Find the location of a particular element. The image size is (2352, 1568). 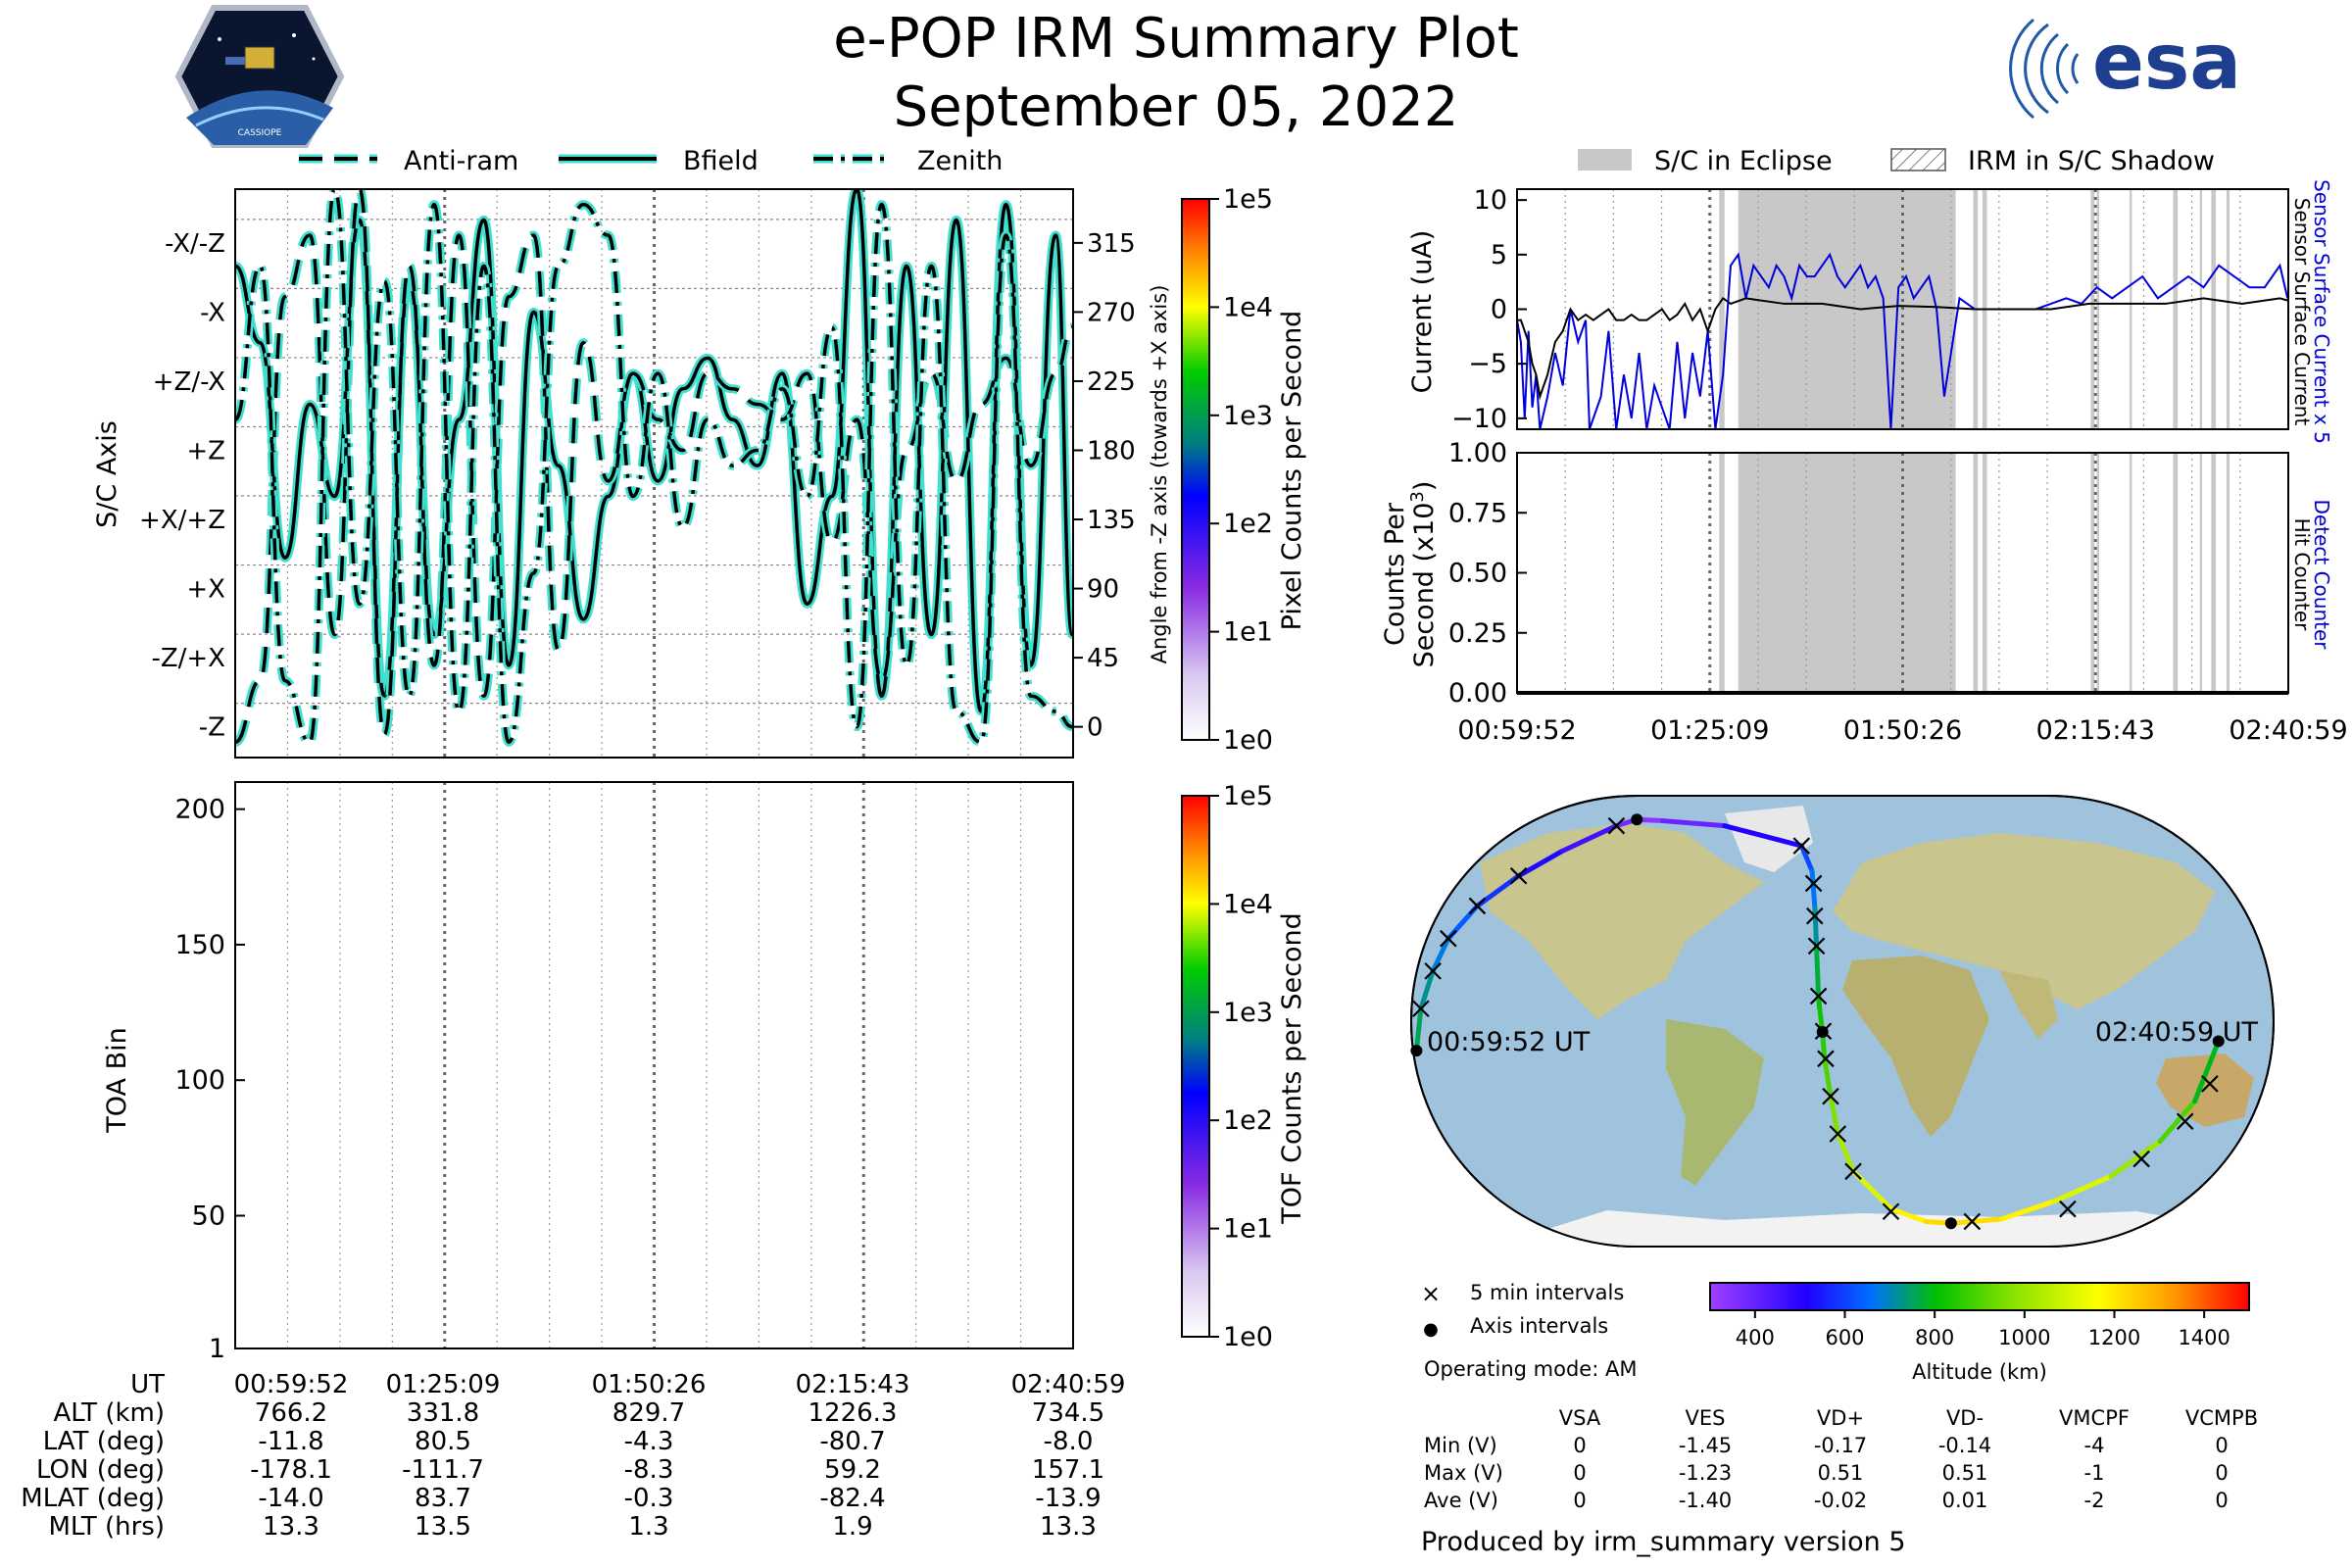

axis-legend: Anti-ram Bfield Zenith is located at coordinates (651, 161).